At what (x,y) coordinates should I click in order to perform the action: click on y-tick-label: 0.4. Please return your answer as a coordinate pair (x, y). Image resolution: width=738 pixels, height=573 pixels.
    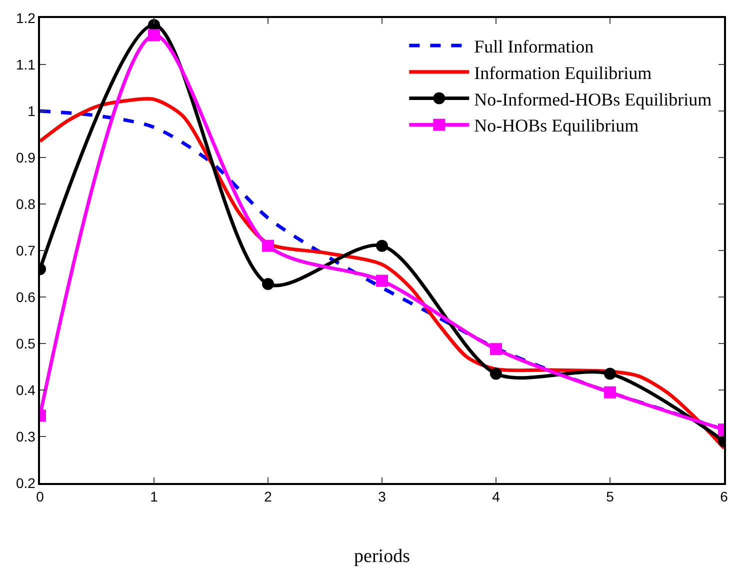
    Looking at the image, I should click on (26, 390).